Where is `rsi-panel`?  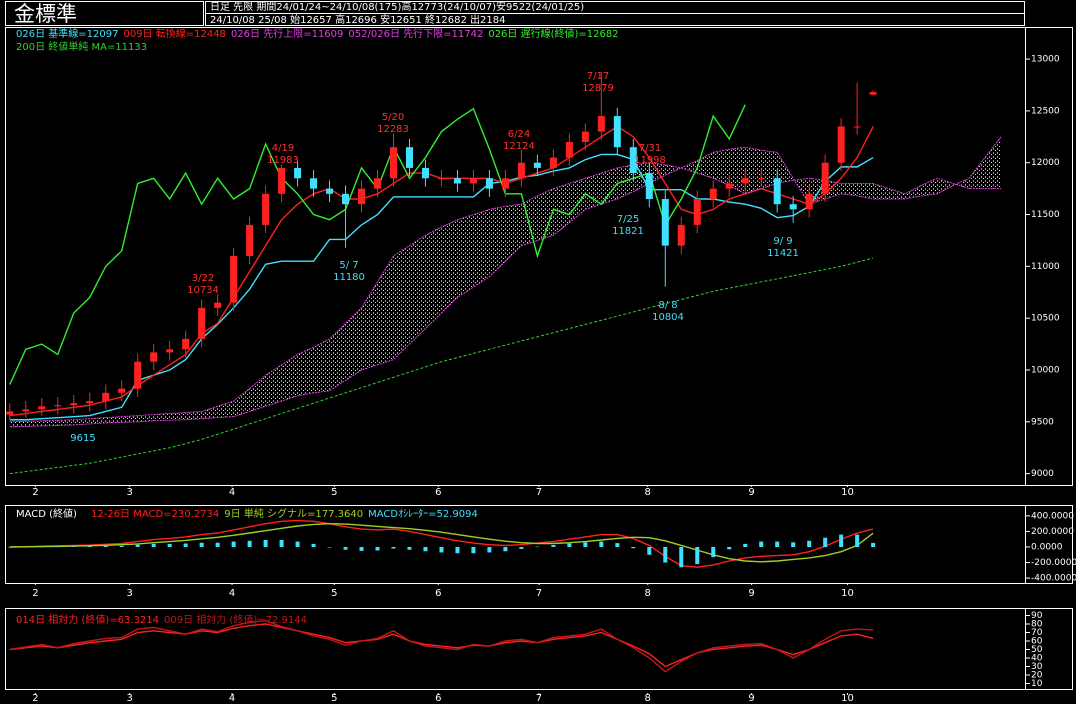
rsi-panel is located at coordinates (539, 649).